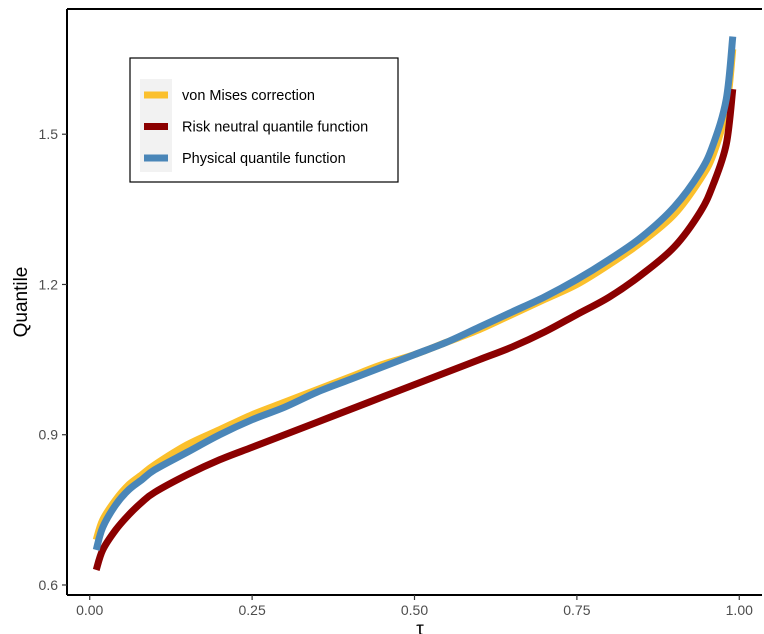 The width and height of the screenshot is (764, 634). I want to click on y-tick-label: 0.6, so click(49, 585).